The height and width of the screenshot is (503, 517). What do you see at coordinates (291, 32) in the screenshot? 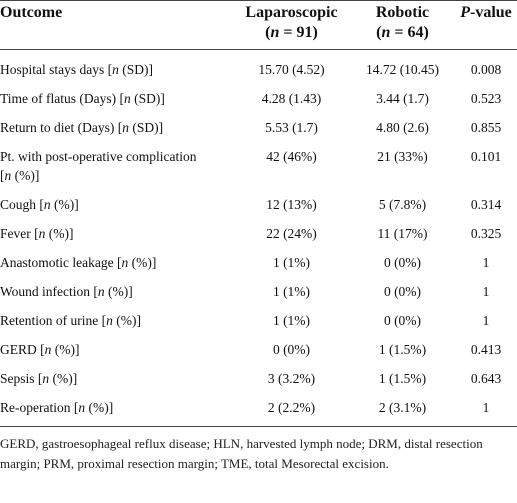
I see `header-line: (n = 91)` at bounding box center [291, 32].